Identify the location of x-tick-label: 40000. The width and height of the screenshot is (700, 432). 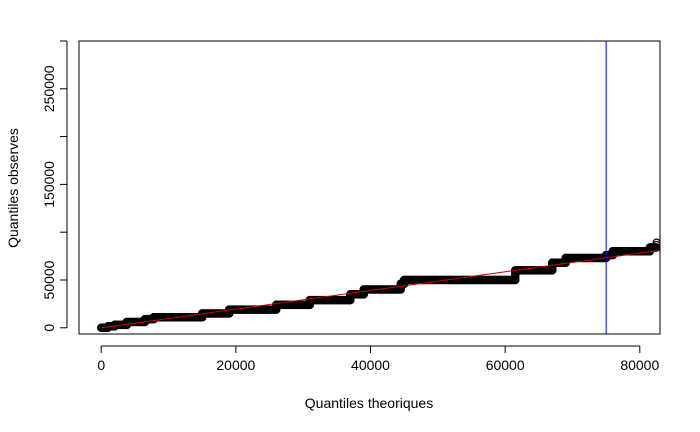
(370, 365).